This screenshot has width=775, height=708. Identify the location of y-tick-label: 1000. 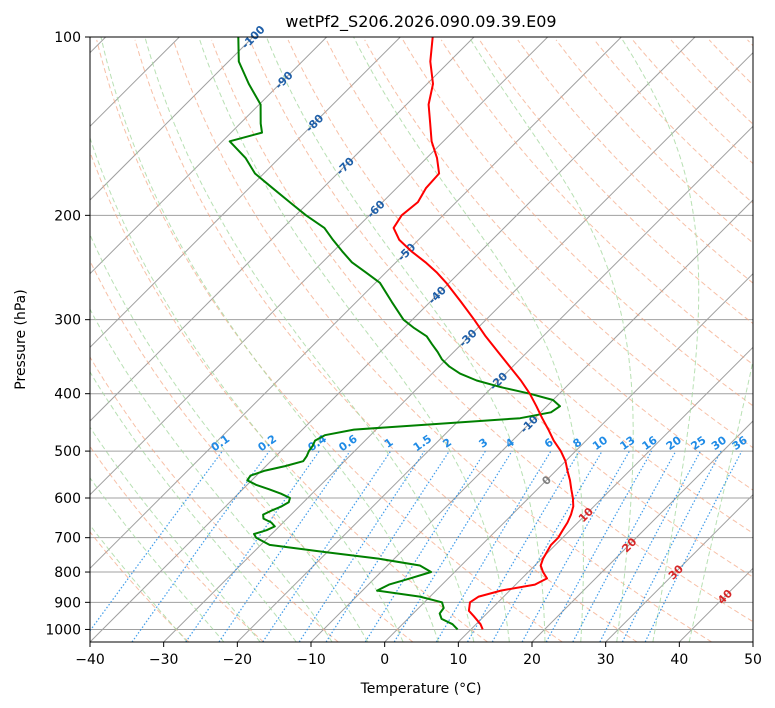
(63, 630).